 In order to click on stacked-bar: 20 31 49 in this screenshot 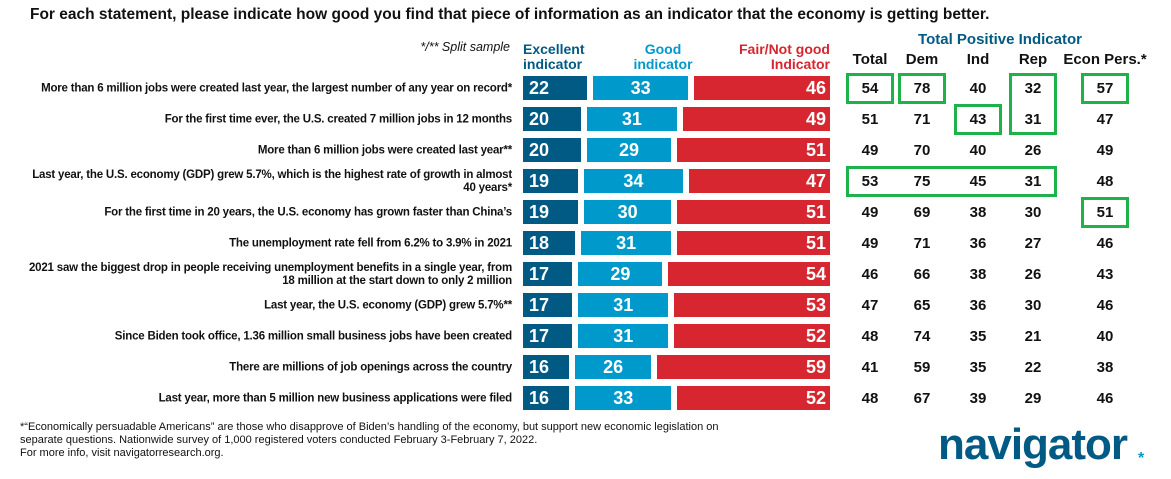, I will do `click(676, 119)`.